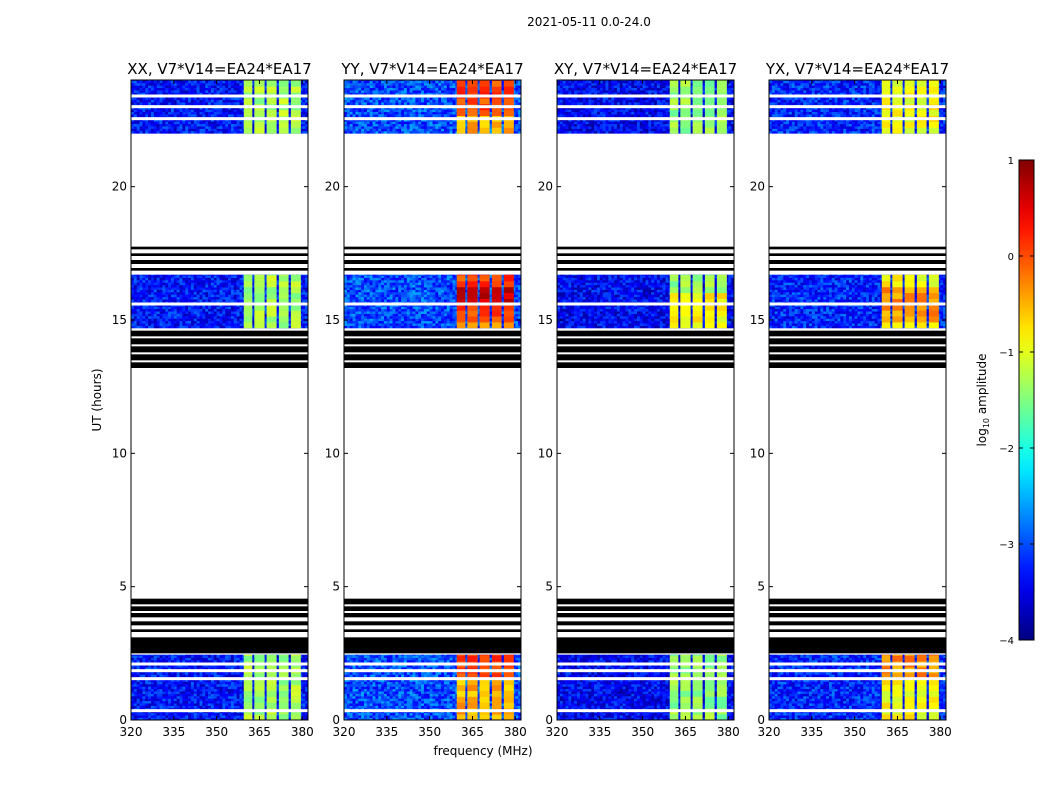  What do you see at coordinates (1011, 161) in the screenshot?
I see `colorbar-tick-label: 1` at bounding box center [1011, 161].